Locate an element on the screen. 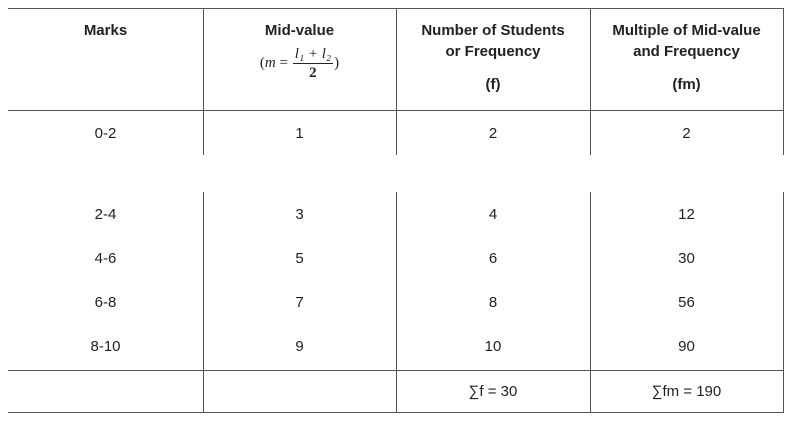 This screenshot has width=791, height=421. col-divider-2-lower is located at coordinates (396, 302).